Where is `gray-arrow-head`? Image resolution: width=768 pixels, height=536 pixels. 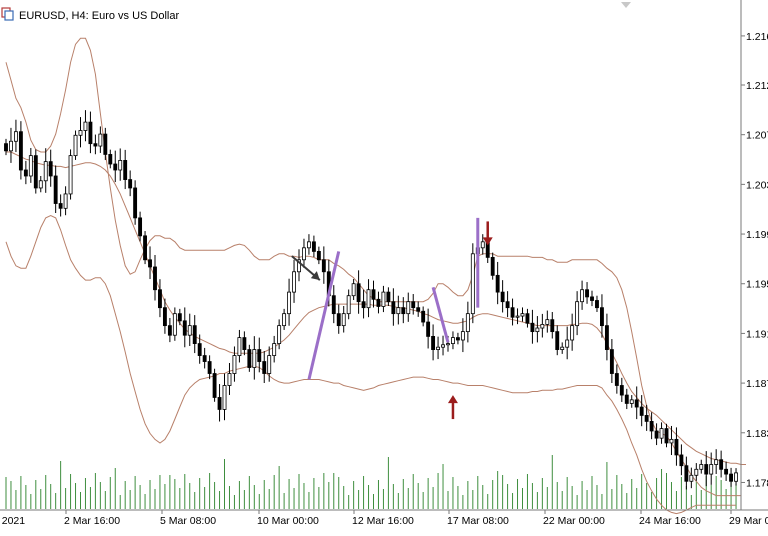 gray-arrow-head is located at coordinates (315, 276).